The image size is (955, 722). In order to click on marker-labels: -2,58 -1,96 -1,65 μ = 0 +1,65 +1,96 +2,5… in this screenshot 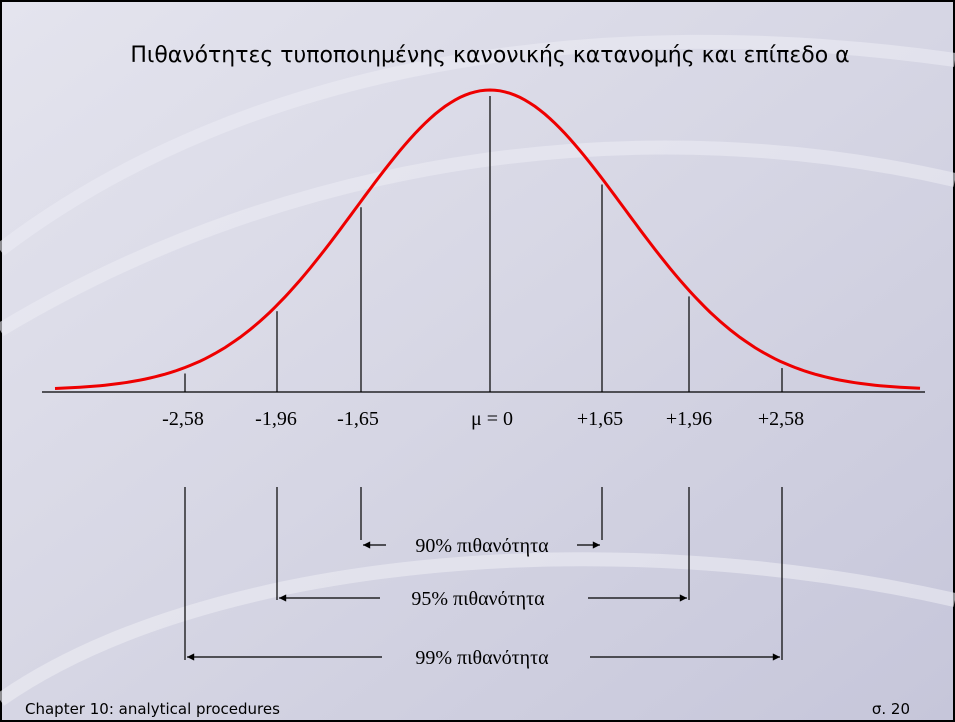, I will do `click(483, 419)`.